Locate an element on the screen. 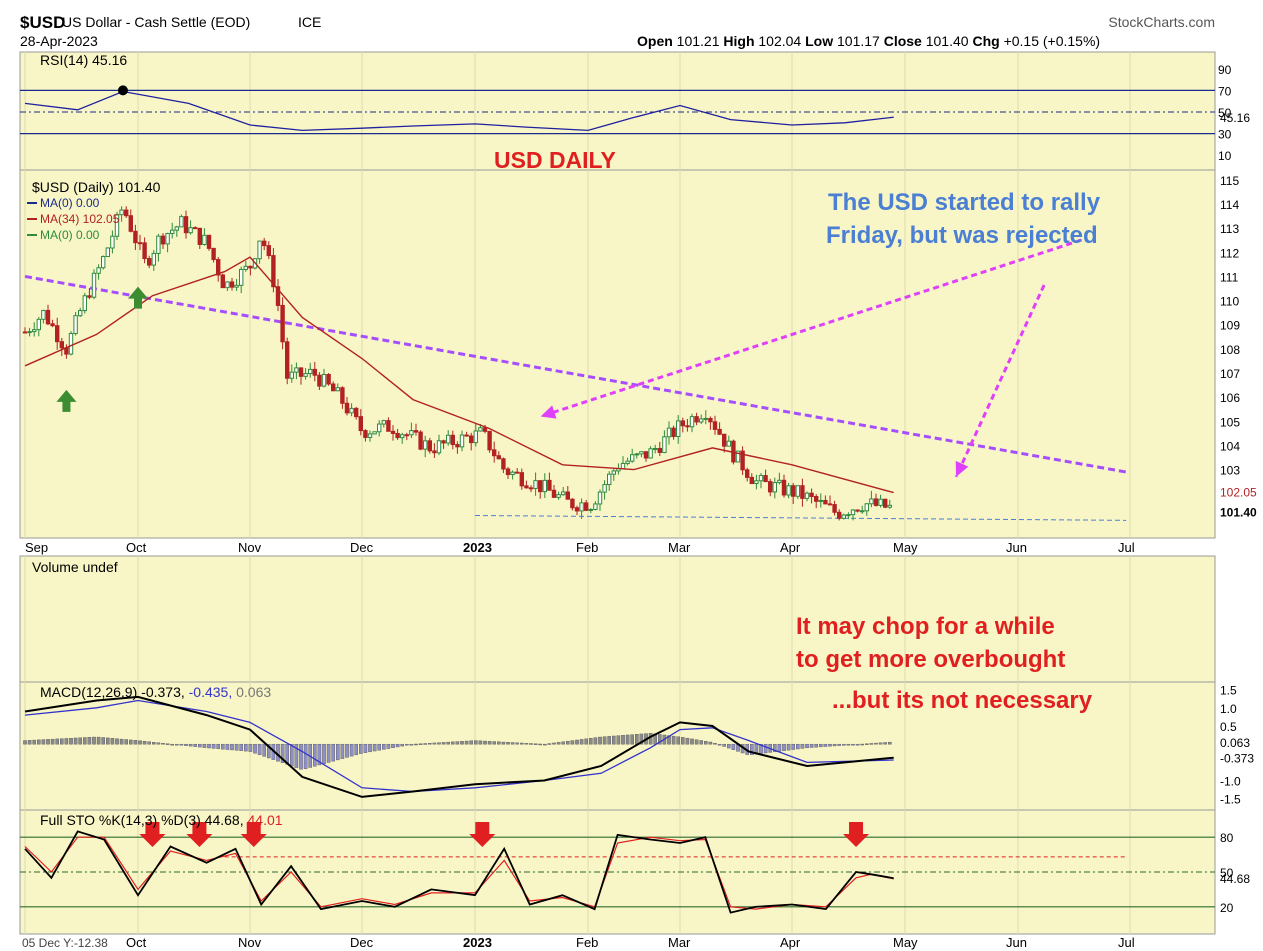  rsi-tick-label: 10 is located at coordinates (1225, 156).